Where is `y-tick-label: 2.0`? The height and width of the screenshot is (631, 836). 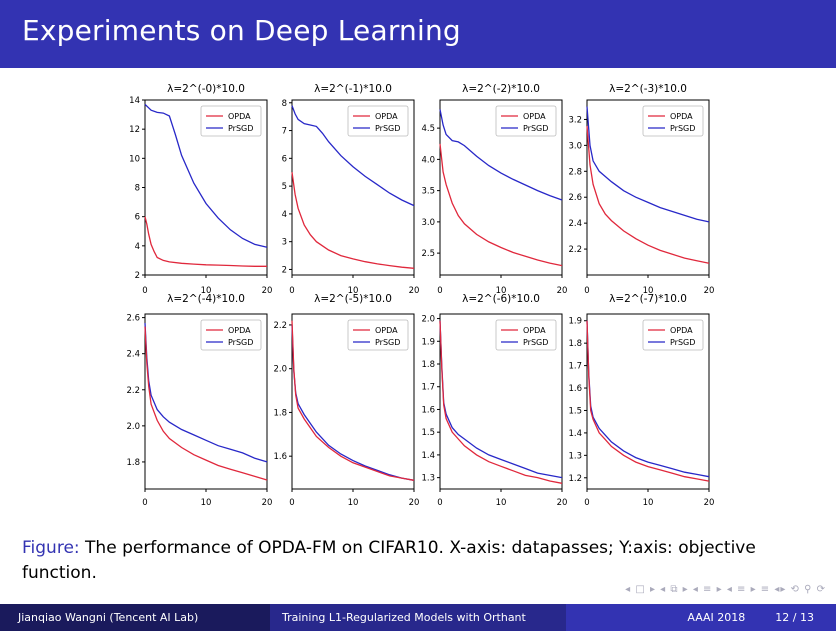 y-tick-label: 2.0 is located at coordinates (280, 370).